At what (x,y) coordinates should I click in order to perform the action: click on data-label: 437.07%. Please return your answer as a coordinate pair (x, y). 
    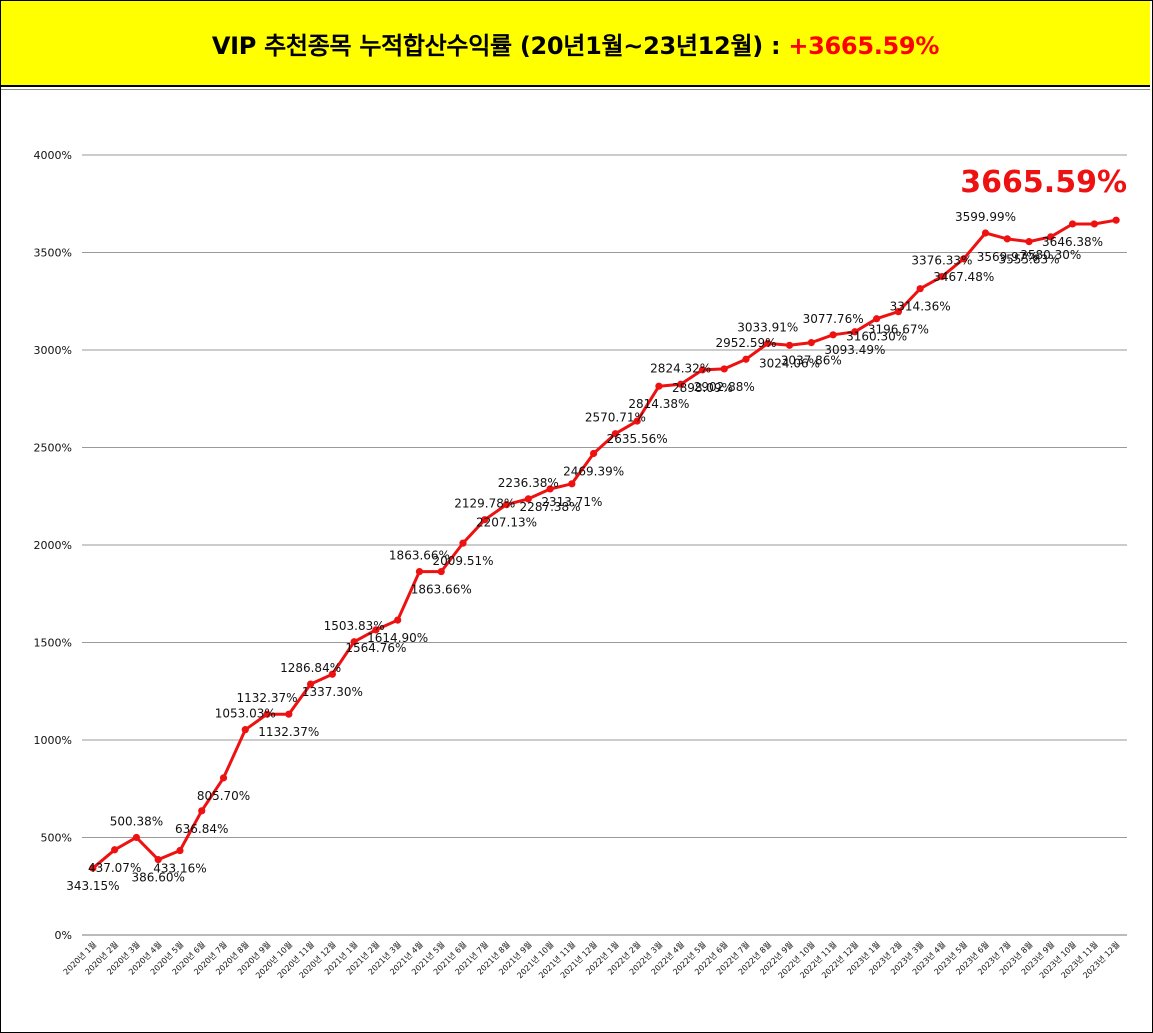
    Looking at the image, I should click on (114, 868).